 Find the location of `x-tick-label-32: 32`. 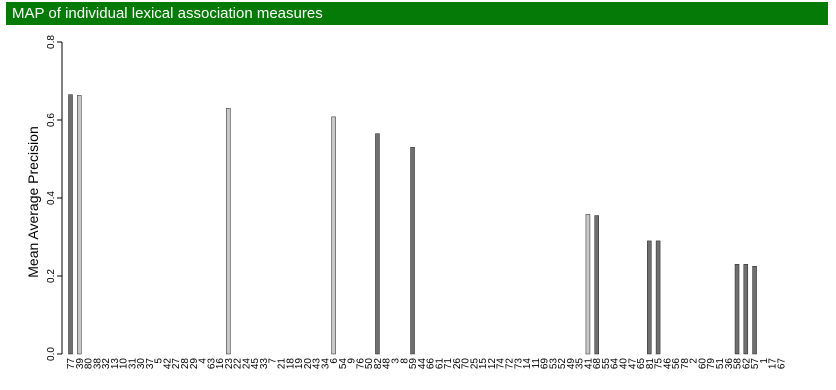

x-tick-label-32: 32 is located at coordinates (106, 364).